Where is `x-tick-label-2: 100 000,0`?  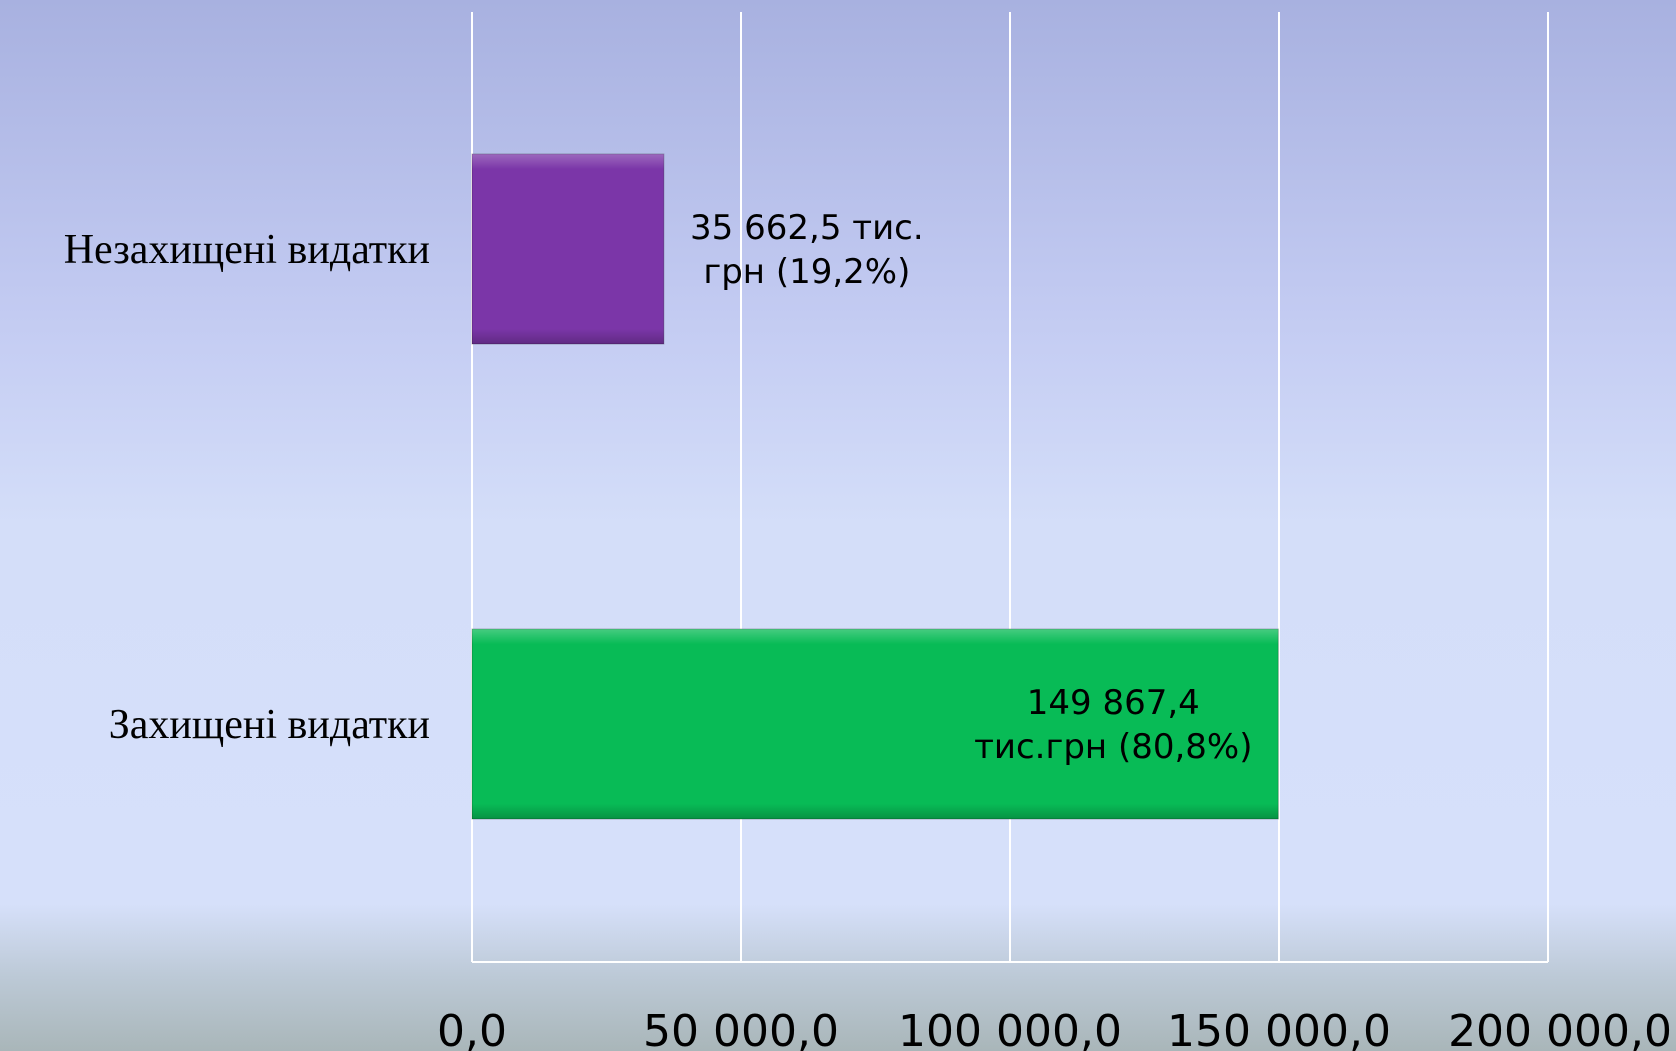 x-tick-label-2: 100 000,0 is located at coordinates (1010, 1028).